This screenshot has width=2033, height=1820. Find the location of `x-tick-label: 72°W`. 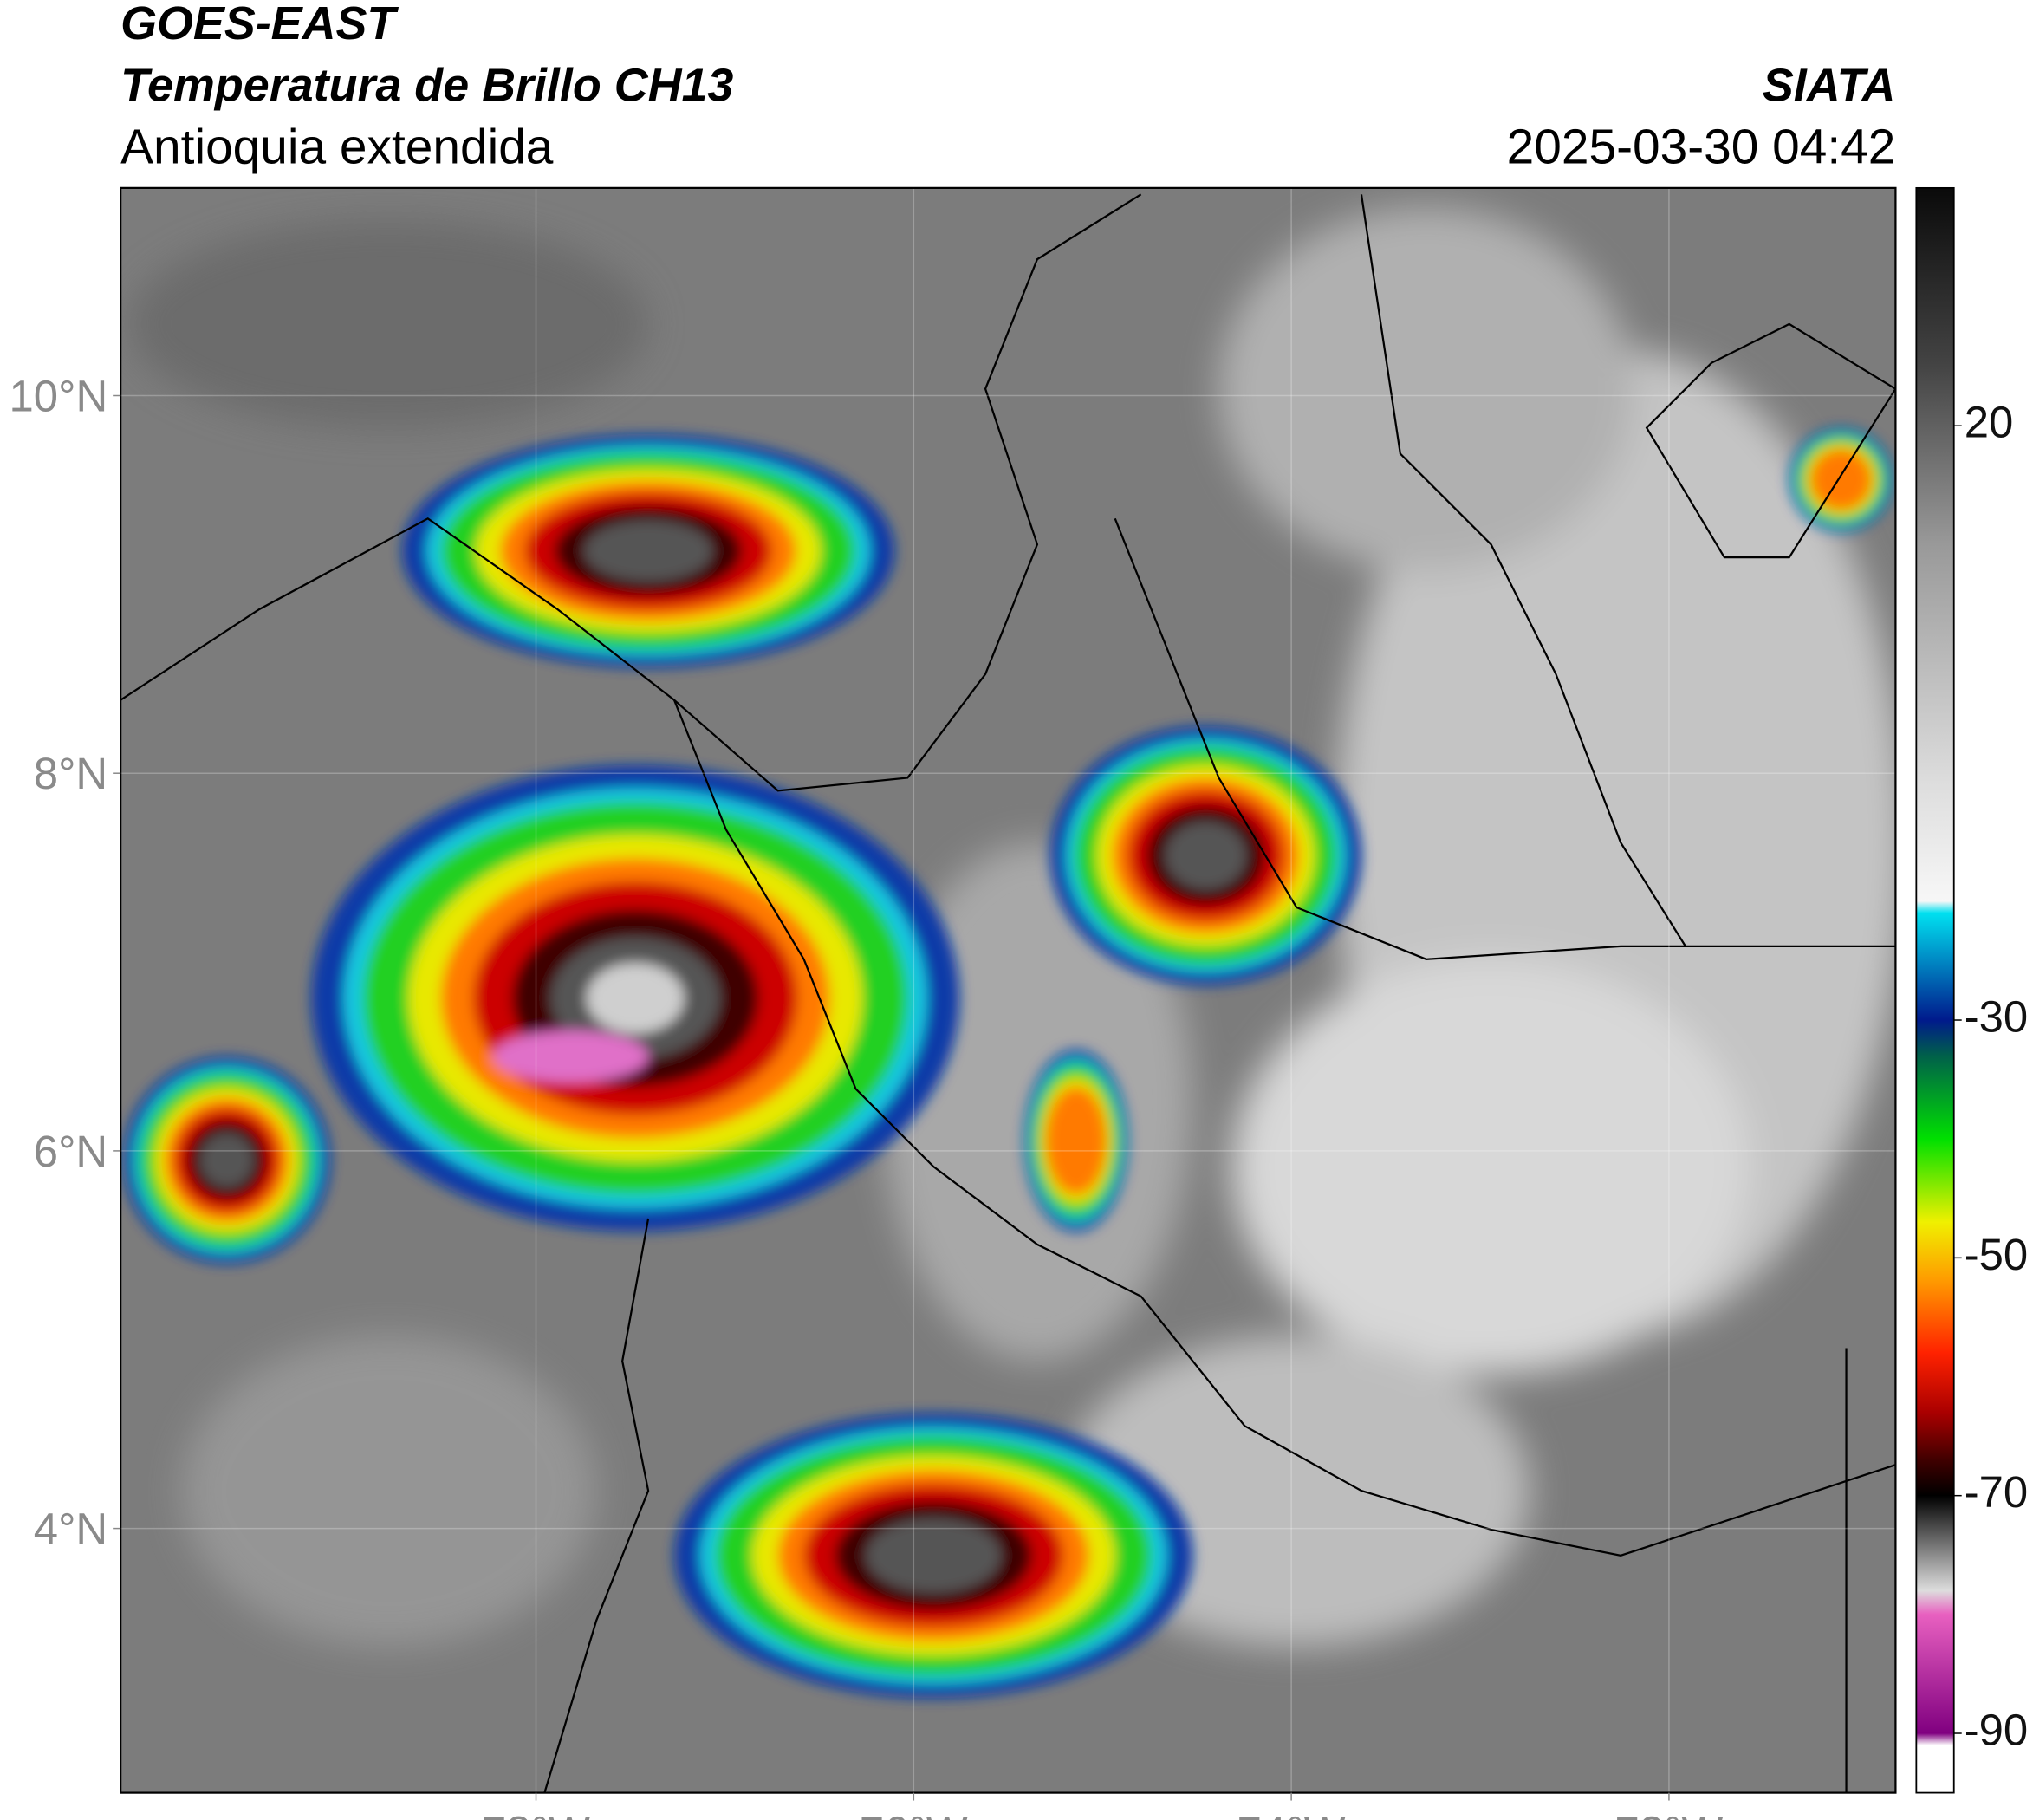

x-tick-label: 72°W is located at coordinates (1668, 1813).